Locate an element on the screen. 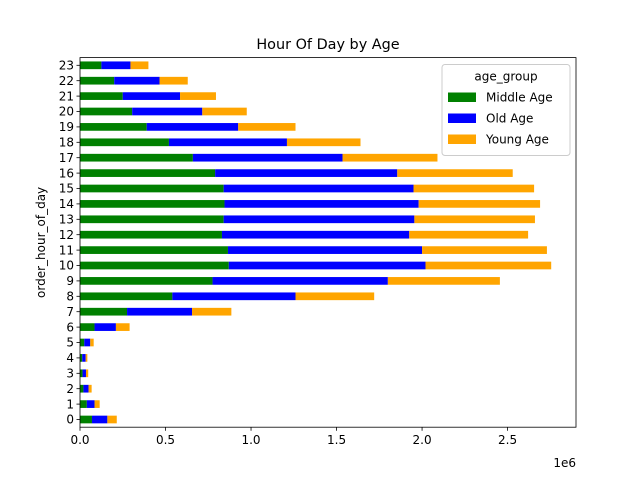 This screenshot has height=480, width=640. legend-label-young-age: Young Age is located at coordinates (517, 140).